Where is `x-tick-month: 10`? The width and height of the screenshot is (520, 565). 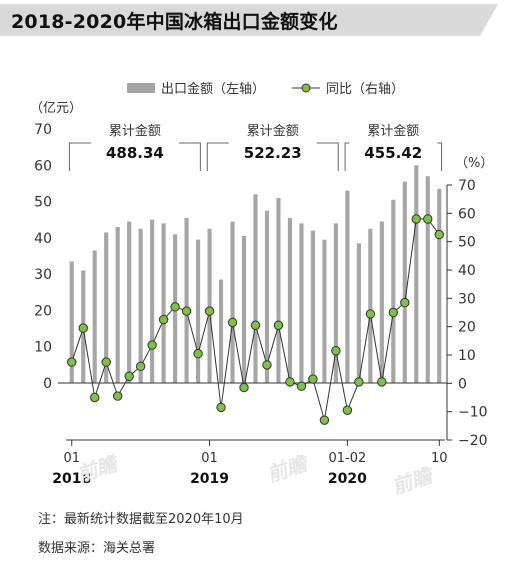
x-tick-month: 10 is located at coordinates (439, 458).